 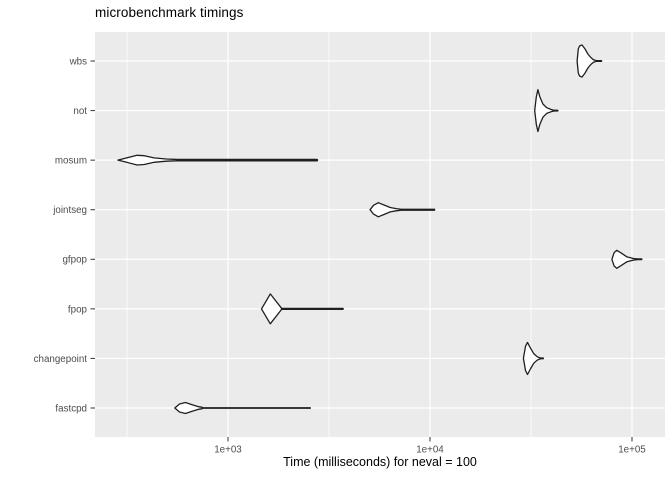 What do you see at coordinates (71, 408) in the screenshot?
I see `y-tick-label-fastcpd: fastcpd` at bounding box center [71, 408].